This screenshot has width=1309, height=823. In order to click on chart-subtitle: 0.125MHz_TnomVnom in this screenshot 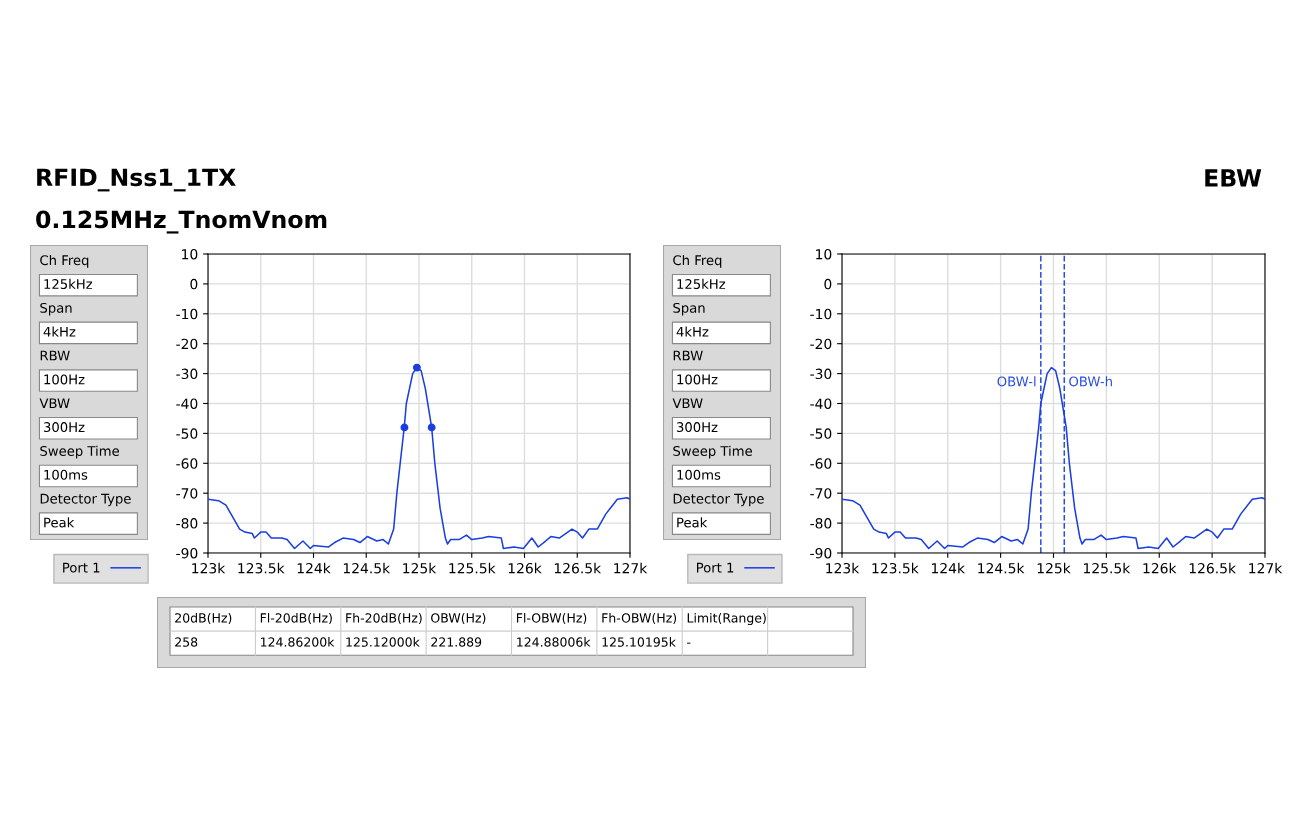, I will do `click(181, 222)`.